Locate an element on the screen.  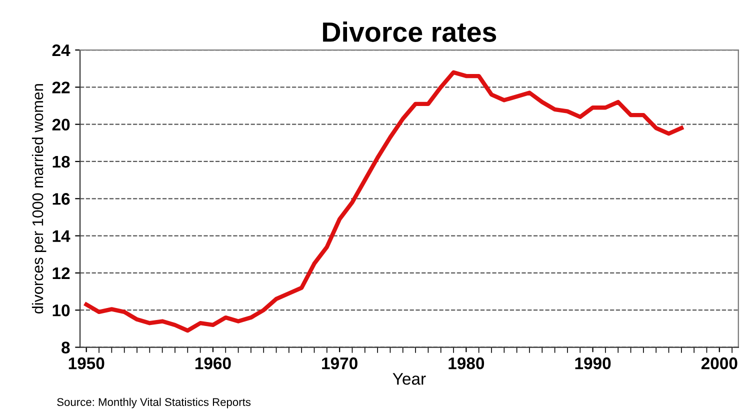
x-tick-label: 1950 is located at coordinates (86, 363).